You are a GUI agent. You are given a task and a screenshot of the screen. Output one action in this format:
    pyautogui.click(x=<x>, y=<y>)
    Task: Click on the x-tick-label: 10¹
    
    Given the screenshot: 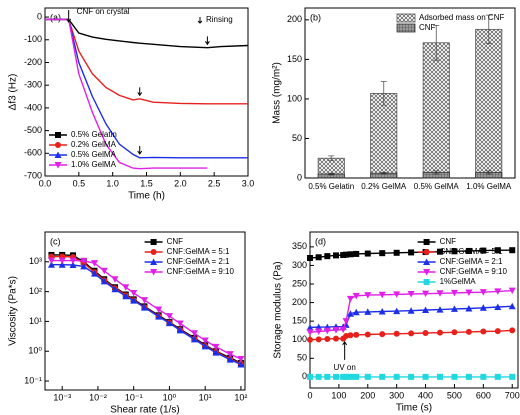 What is the action you would take?
    pyautogui.click(x=205, y=397)
    